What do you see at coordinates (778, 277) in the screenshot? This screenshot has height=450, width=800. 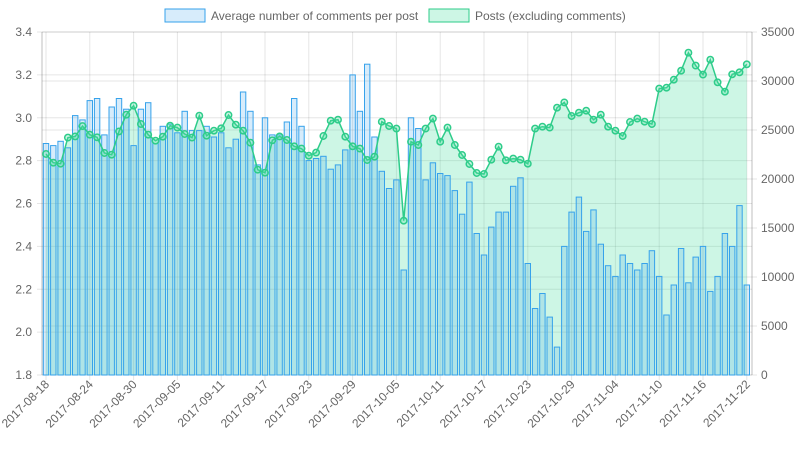 I see `y-right-tick-label: 10000` at bounding box center [778, 277].